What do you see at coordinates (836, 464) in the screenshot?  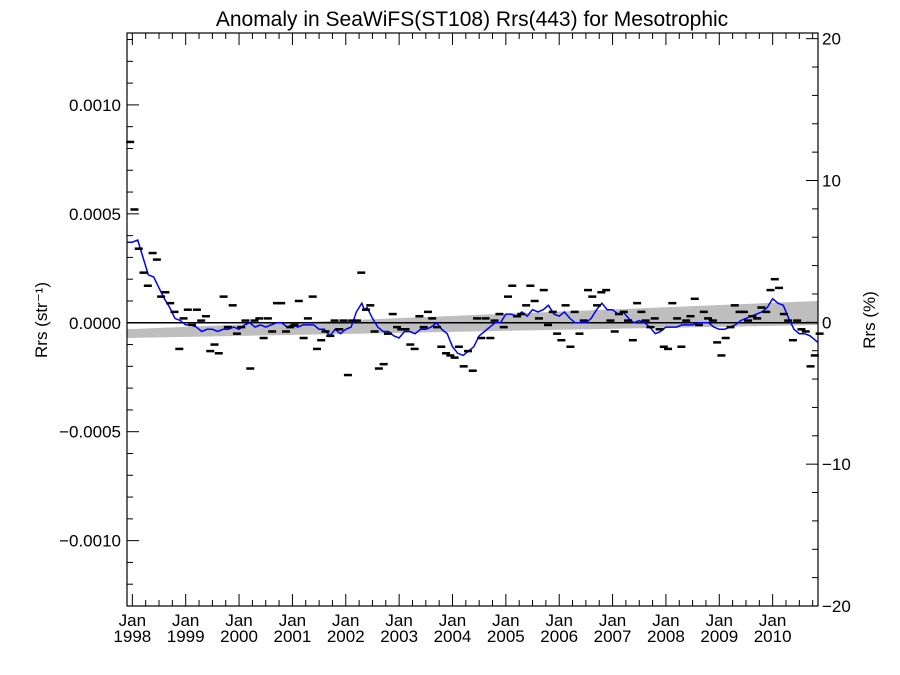 I see `y-right-tick-label: −10` at bounding box center [836, 464].